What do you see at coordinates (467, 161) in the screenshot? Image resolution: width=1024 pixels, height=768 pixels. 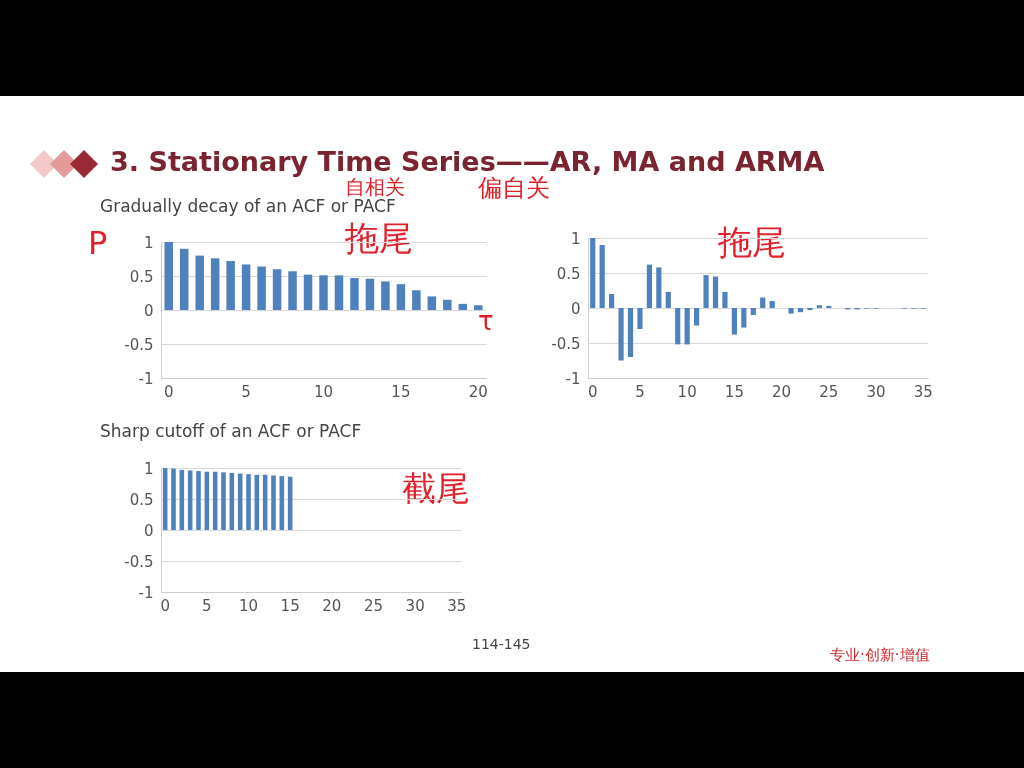 I see `chart-title: 3. Stationary Time Series——AR, MA and ARMA` at bounding box center [467, 161].